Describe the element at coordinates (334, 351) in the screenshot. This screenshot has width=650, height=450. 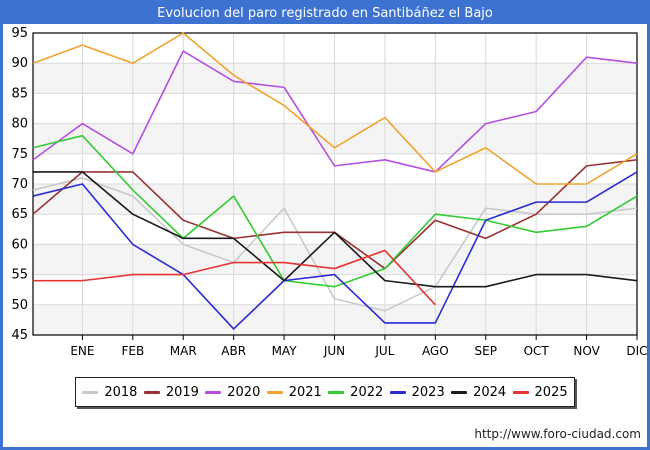
I see `x-axis-label: JUN` at that location.